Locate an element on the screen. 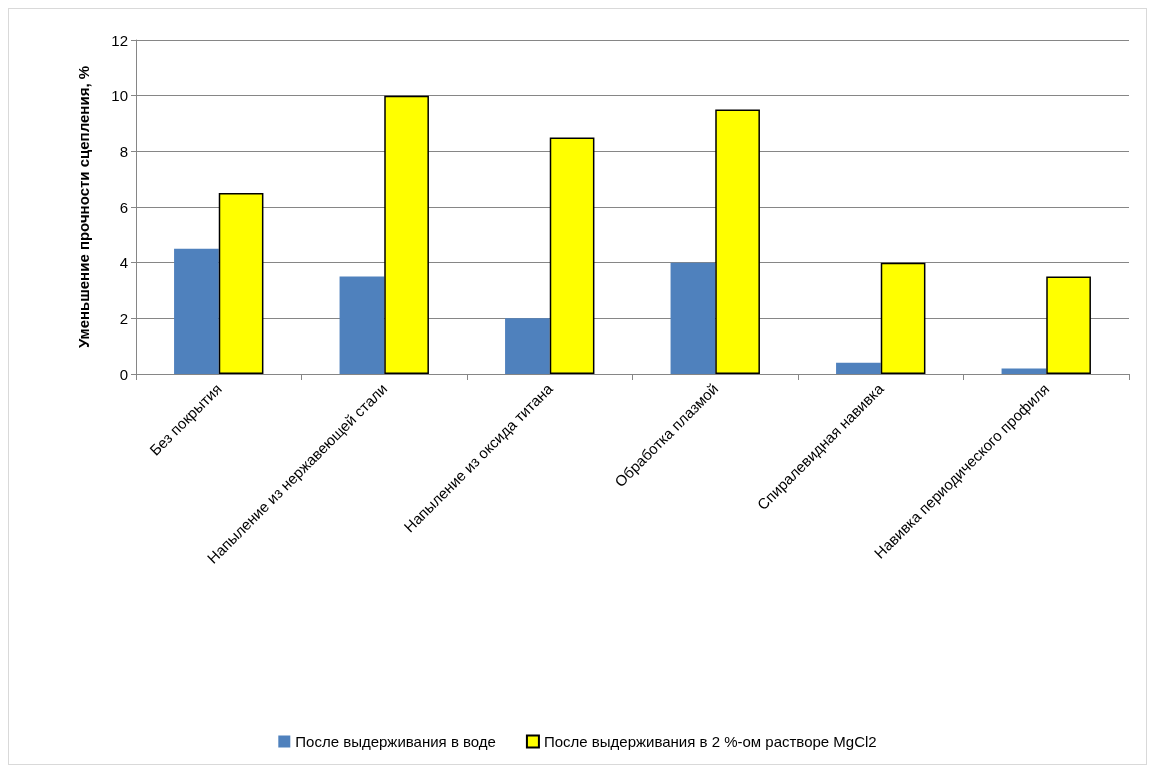 The image size is (1155, 773). y-tick-label: 6 is located at coordinates (123, 207).